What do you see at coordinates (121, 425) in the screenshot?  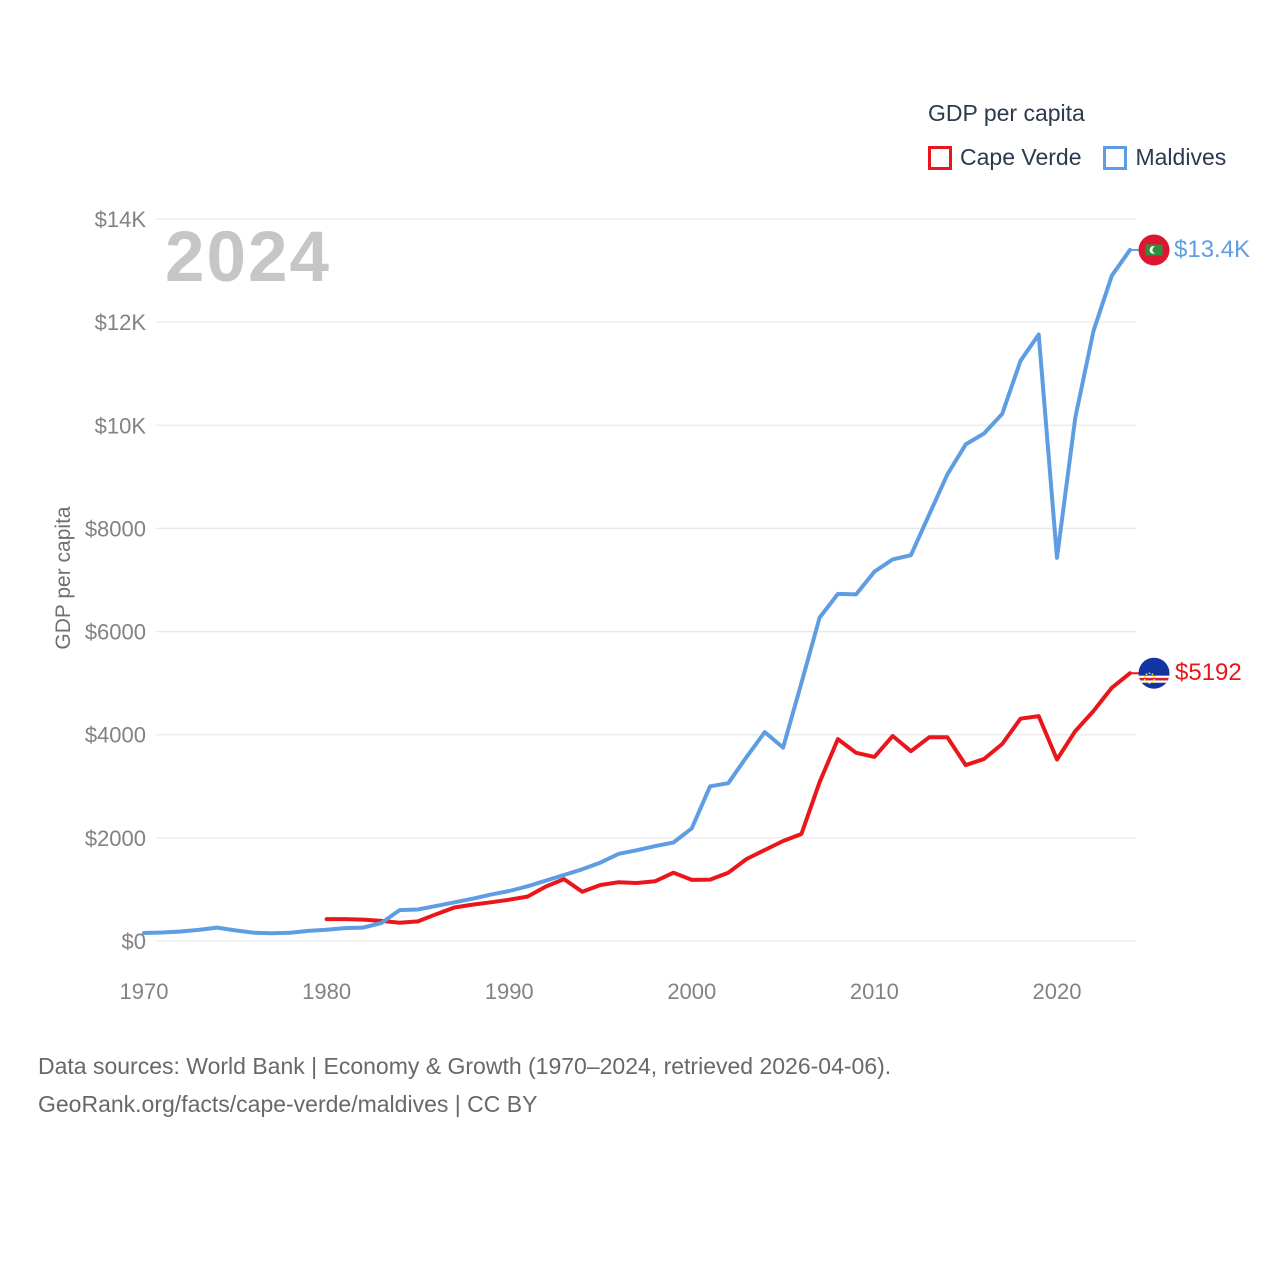 I see `y-tick-label: $10K` at bounding box center [121, 425].